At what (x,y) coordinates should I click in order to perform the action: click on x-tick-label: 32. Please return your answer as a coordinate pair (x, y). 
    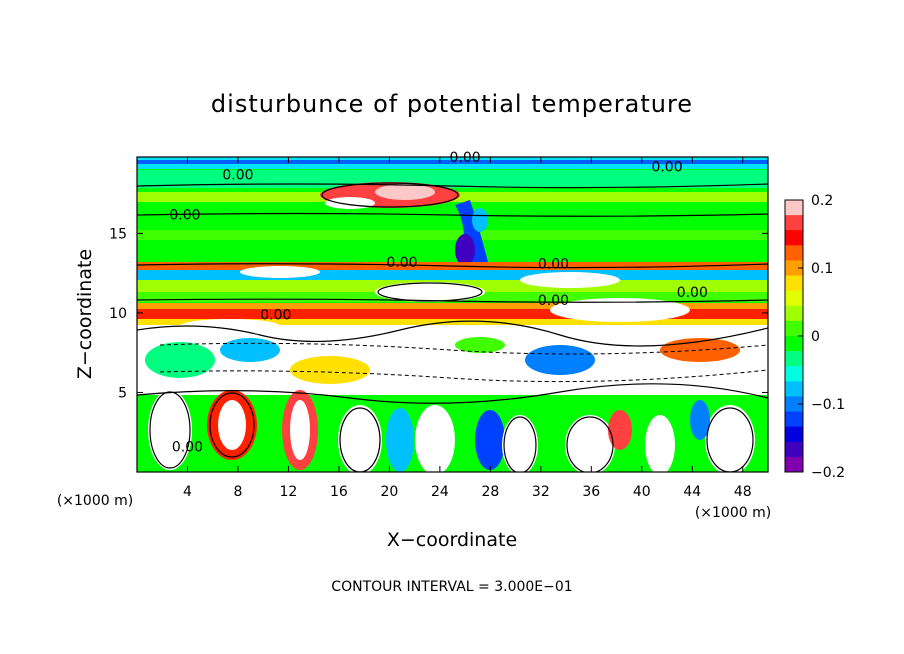
    Looking at the image, I should click on (541, 492).